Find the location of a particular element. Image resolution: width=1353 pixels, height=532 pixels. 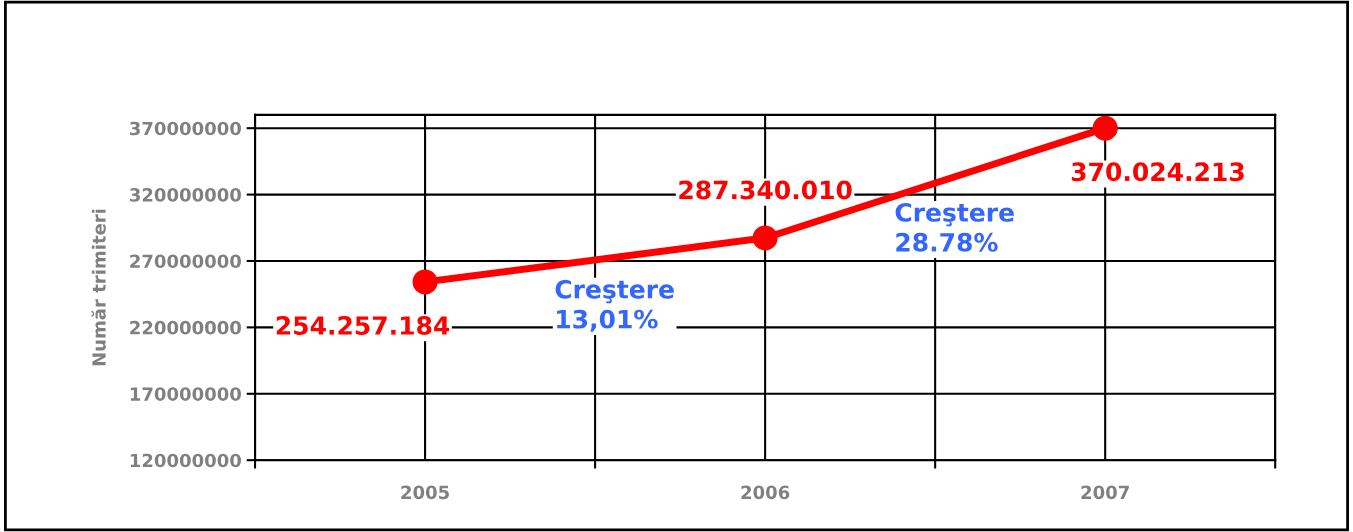

y-tick-label: 170000000 is located at coordinates (185, 394).